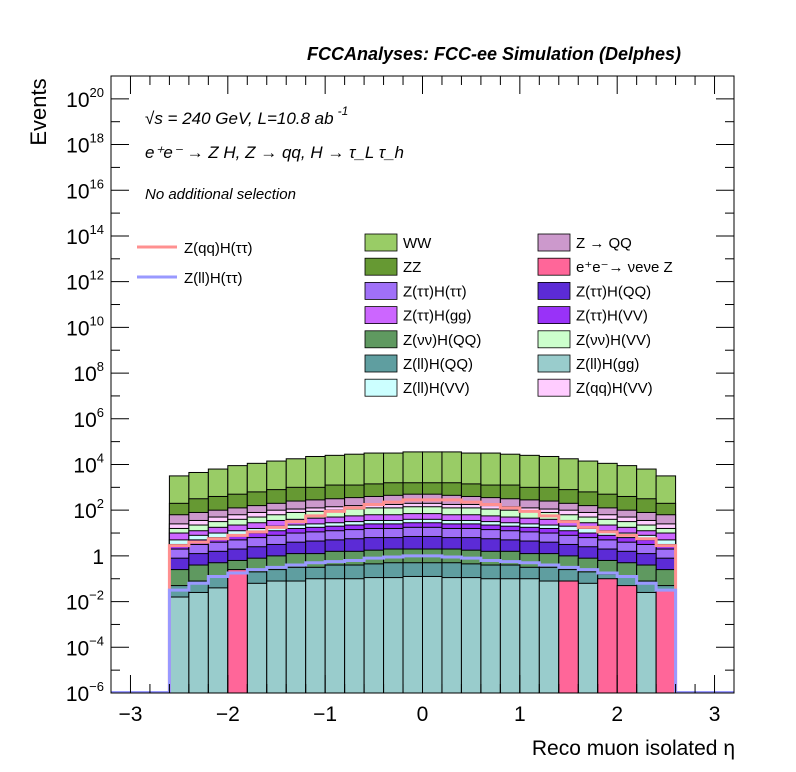  Describe the element at coordinates (88, 463) in the screenshot. I see `y-tick-label: 10⁴` at that location.